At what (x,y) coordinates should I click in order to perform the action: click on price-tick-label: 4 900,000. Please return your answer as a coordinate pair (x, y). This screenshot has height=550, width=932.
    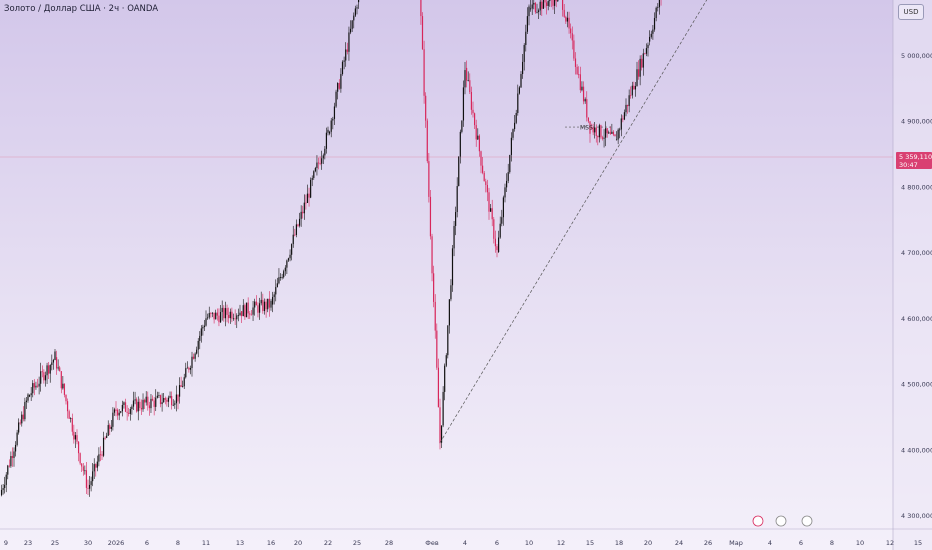
    Looking at the image, I should click on (916, 122).